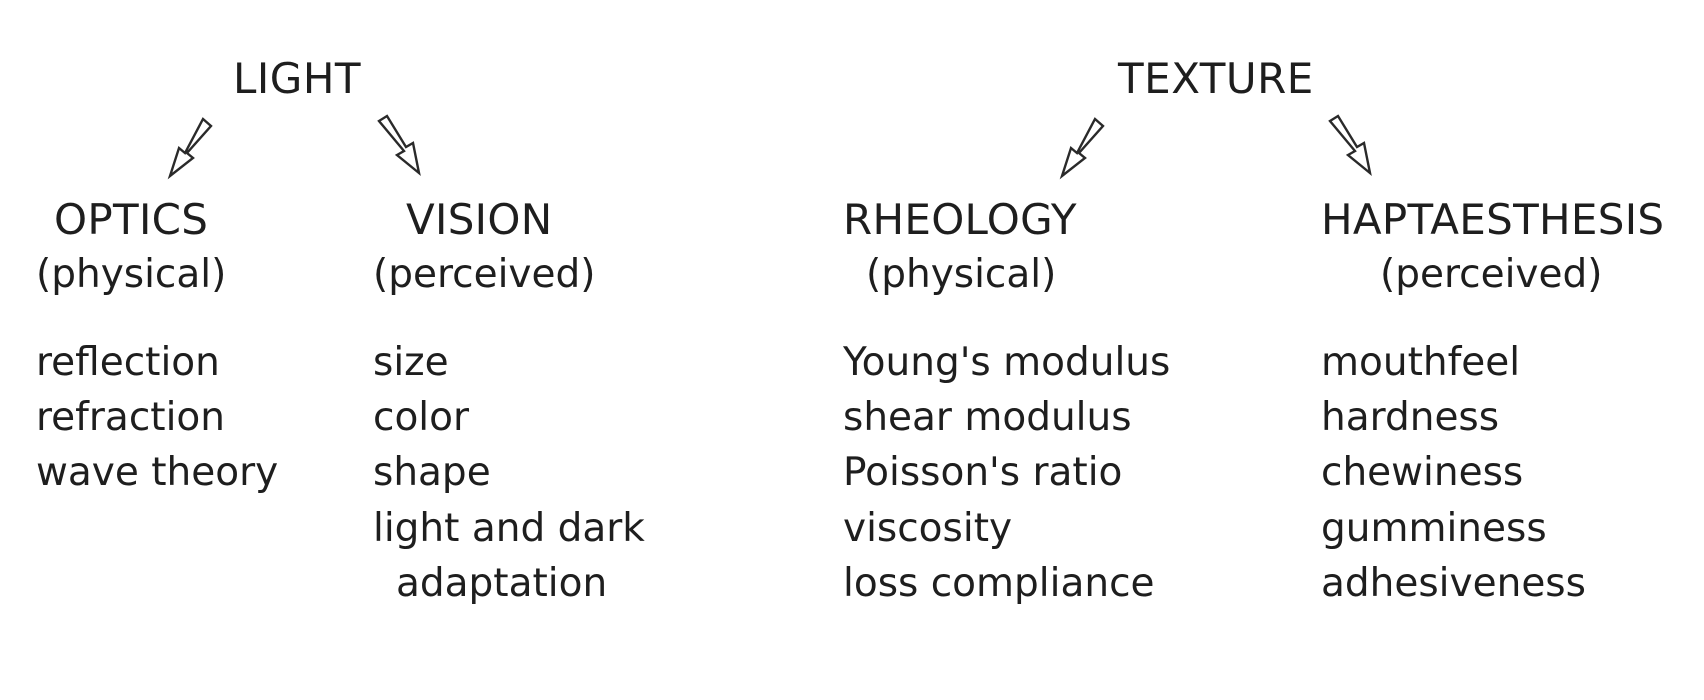 Image resolution: width=1704 pixels, height=700 pixels. Describe the element at coordinates (399, 145) in the screenshot. I see `arrow-light-to-vision` at that location.